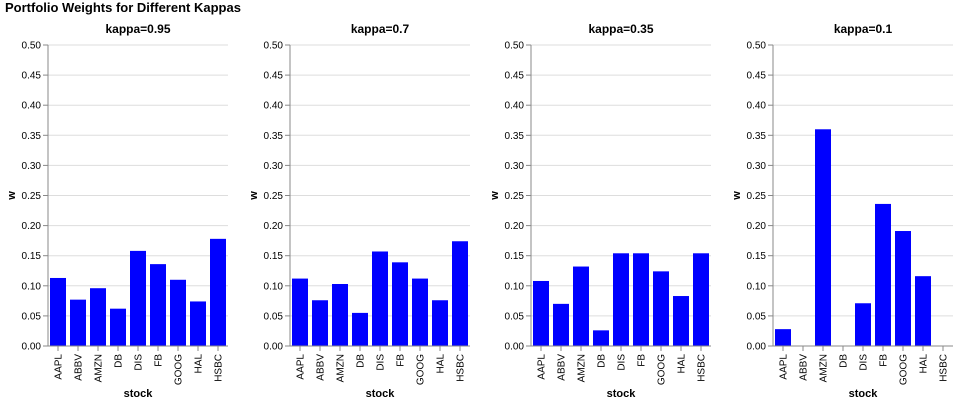 The width and height of the screenshot is (966, 405). Describe the element at coordinates (380, 29) in the screenshot. I see `panel-title: kappa=0.7` at that location.